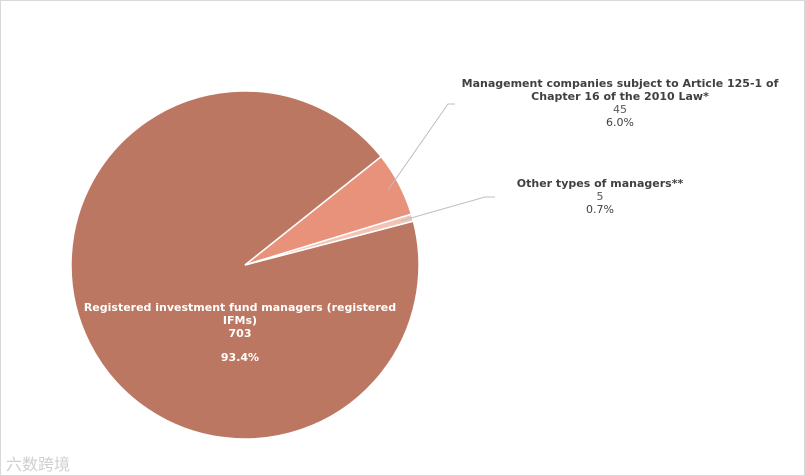 The height and width of the screenshot is (476, 805). I want to click on slice-label-percent: 0.7%, so click(600, 209).